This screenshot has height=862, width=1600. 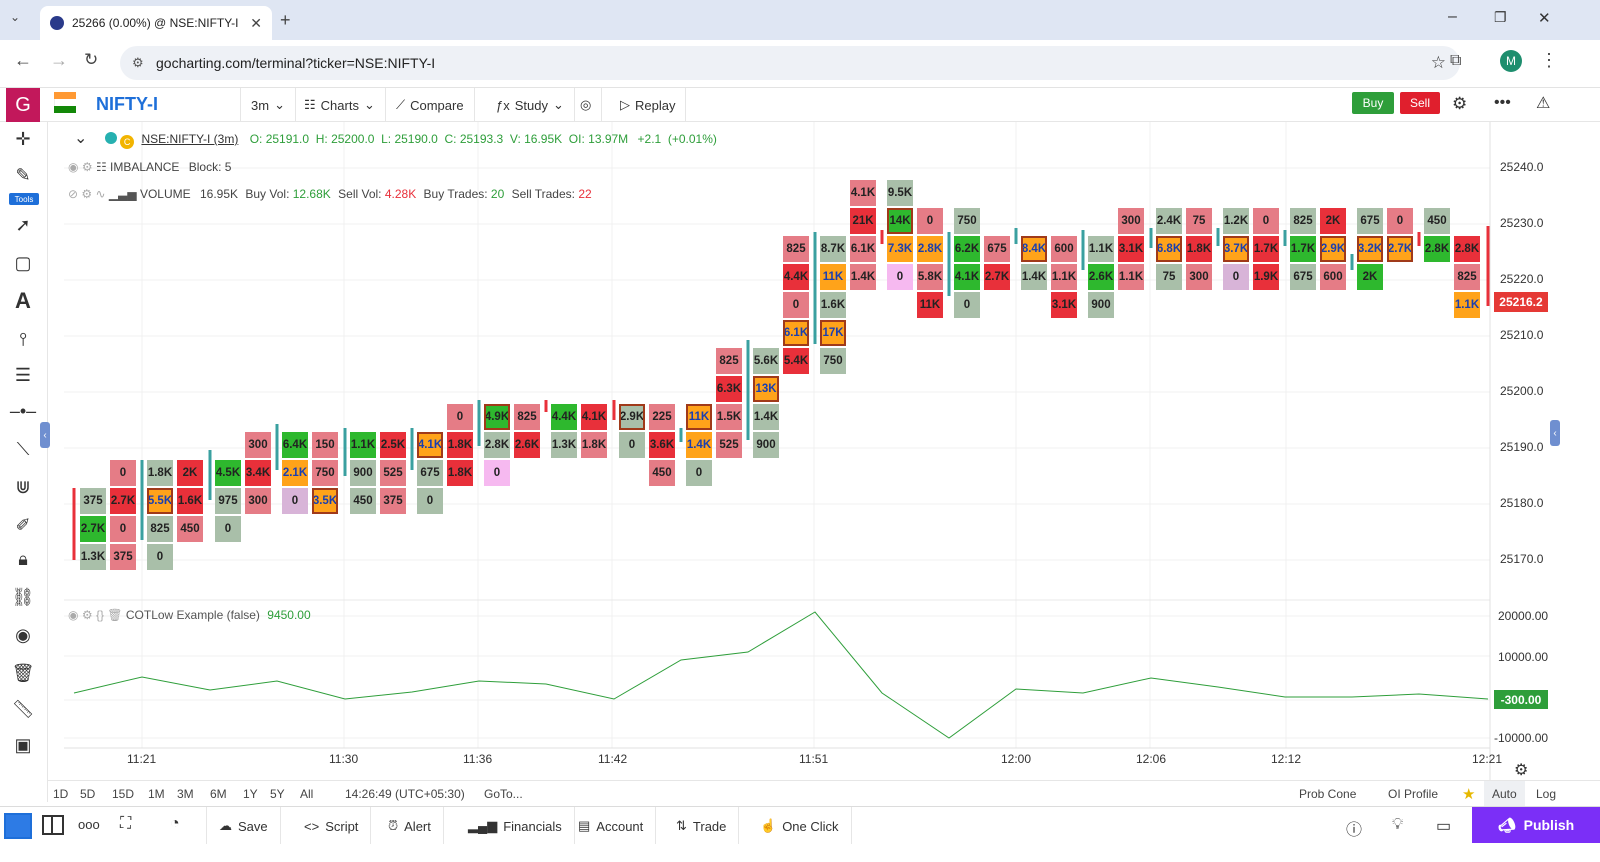 I want to click on alert-button: ⏰︎ Alert, so click(x=410, y=826).